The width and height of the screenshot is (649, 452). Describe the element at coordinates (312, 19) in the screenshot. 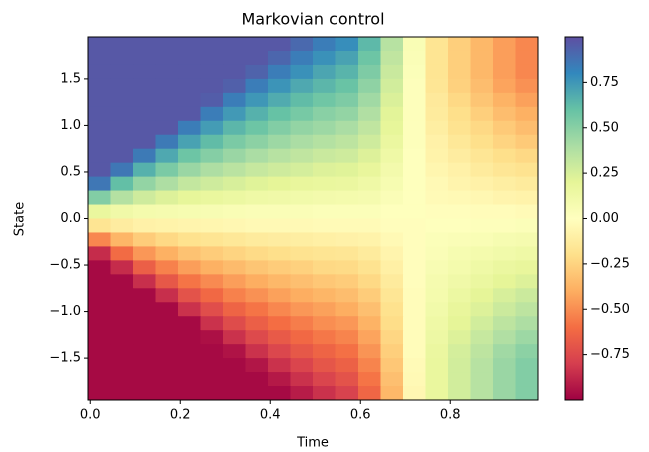

I see `chart-title: Markovian control` at that location.